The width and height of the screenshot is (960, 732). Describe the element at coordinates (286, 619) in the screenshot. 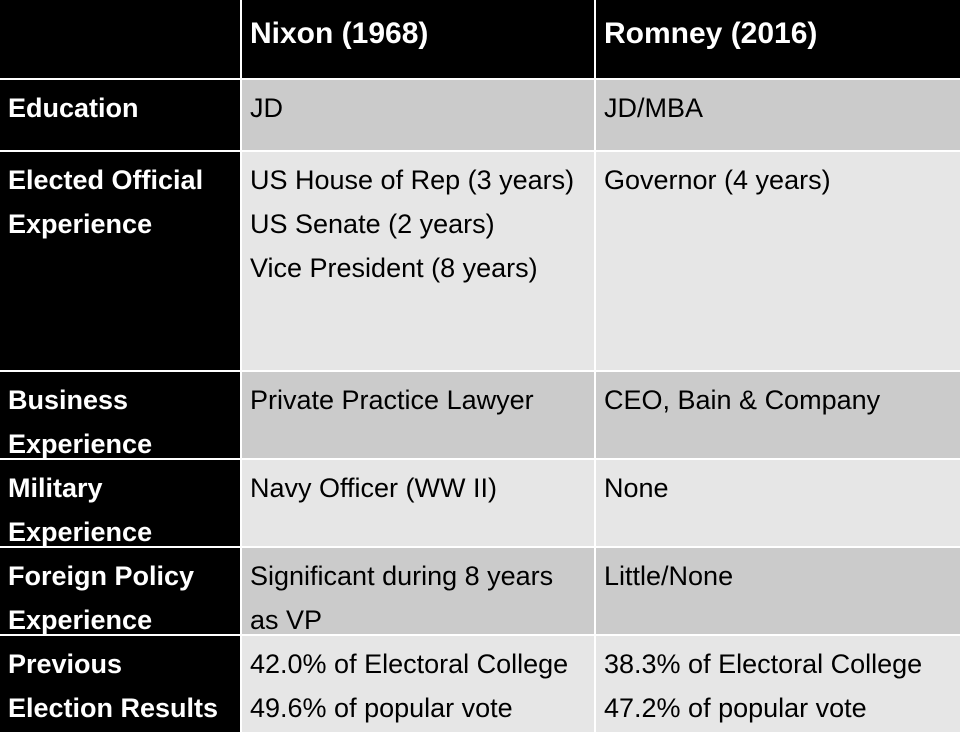

I see `cell-line: as VP` at that location.